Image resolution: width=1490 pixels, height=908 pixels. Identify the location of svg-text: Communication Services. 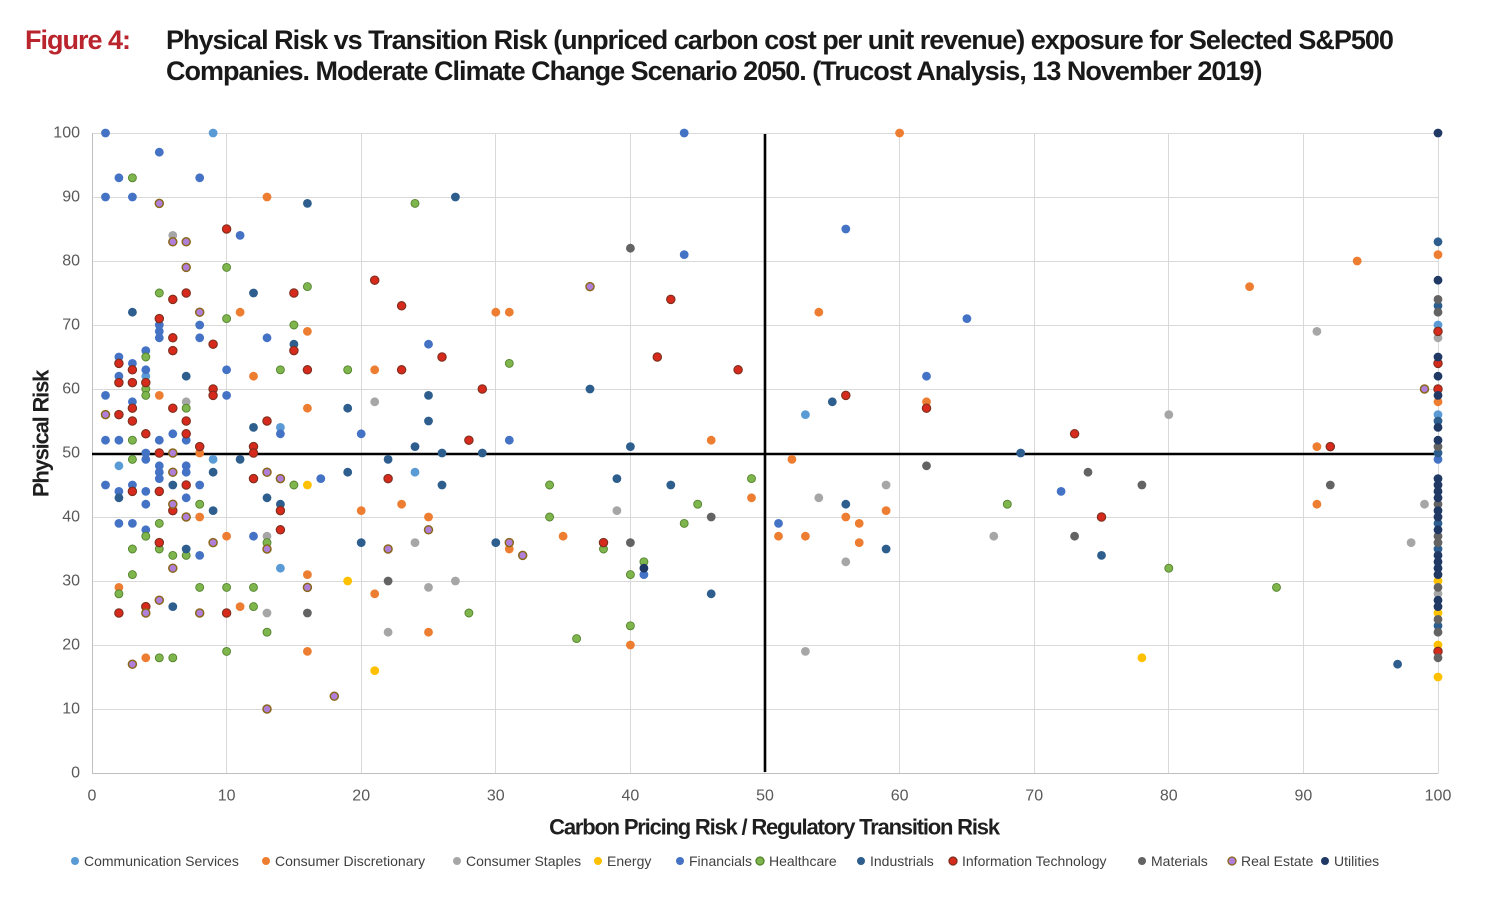
(161, 861).